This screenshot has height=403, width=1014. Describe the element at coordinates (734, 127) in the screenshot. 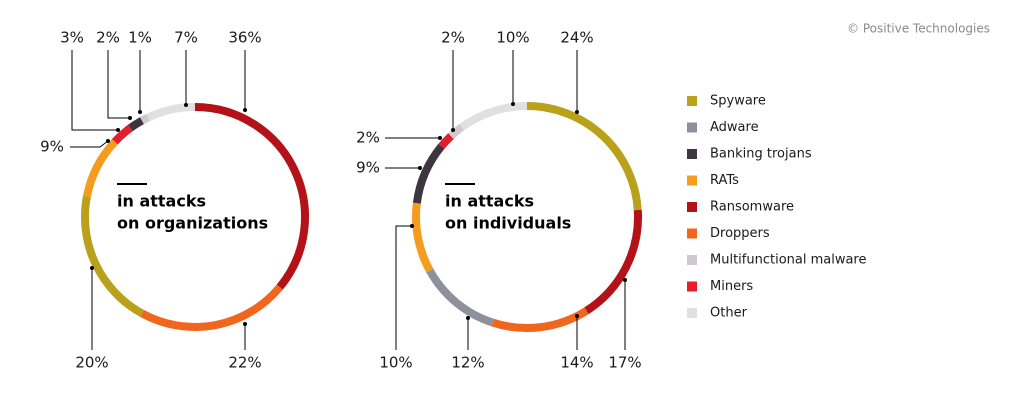

I see `legend-label: Adware` at that location.